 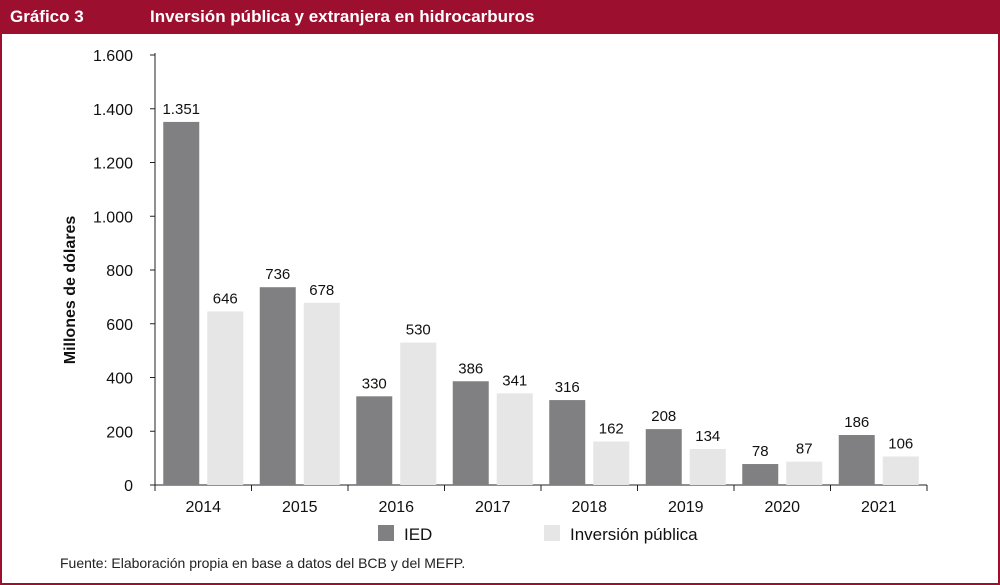 What do you see at coordinates (589, 507) in the screenshot?
I see `x-tick-label: 2018` at bounding box center [589, 507].